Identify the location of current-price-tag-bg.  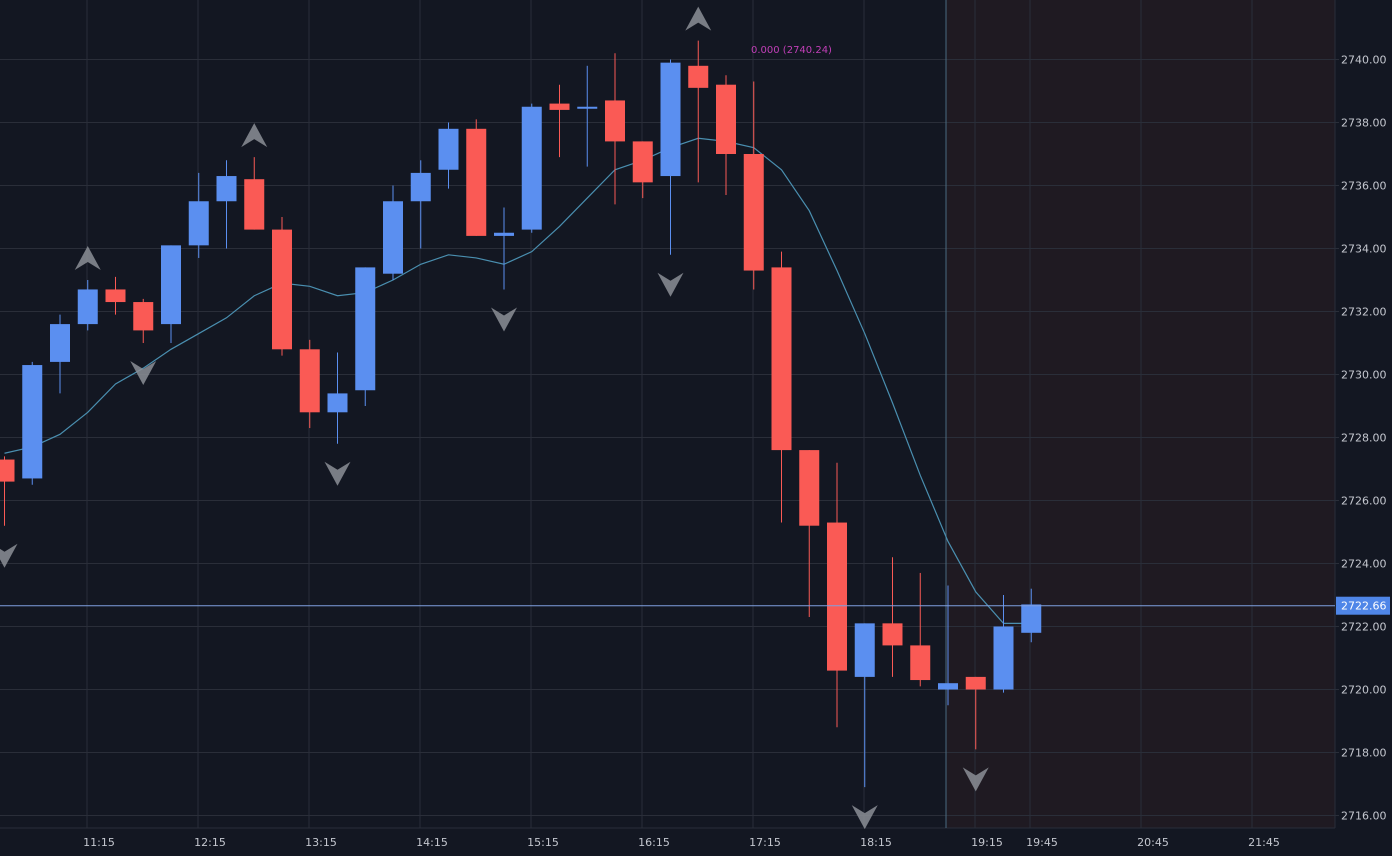
(1363, 605).